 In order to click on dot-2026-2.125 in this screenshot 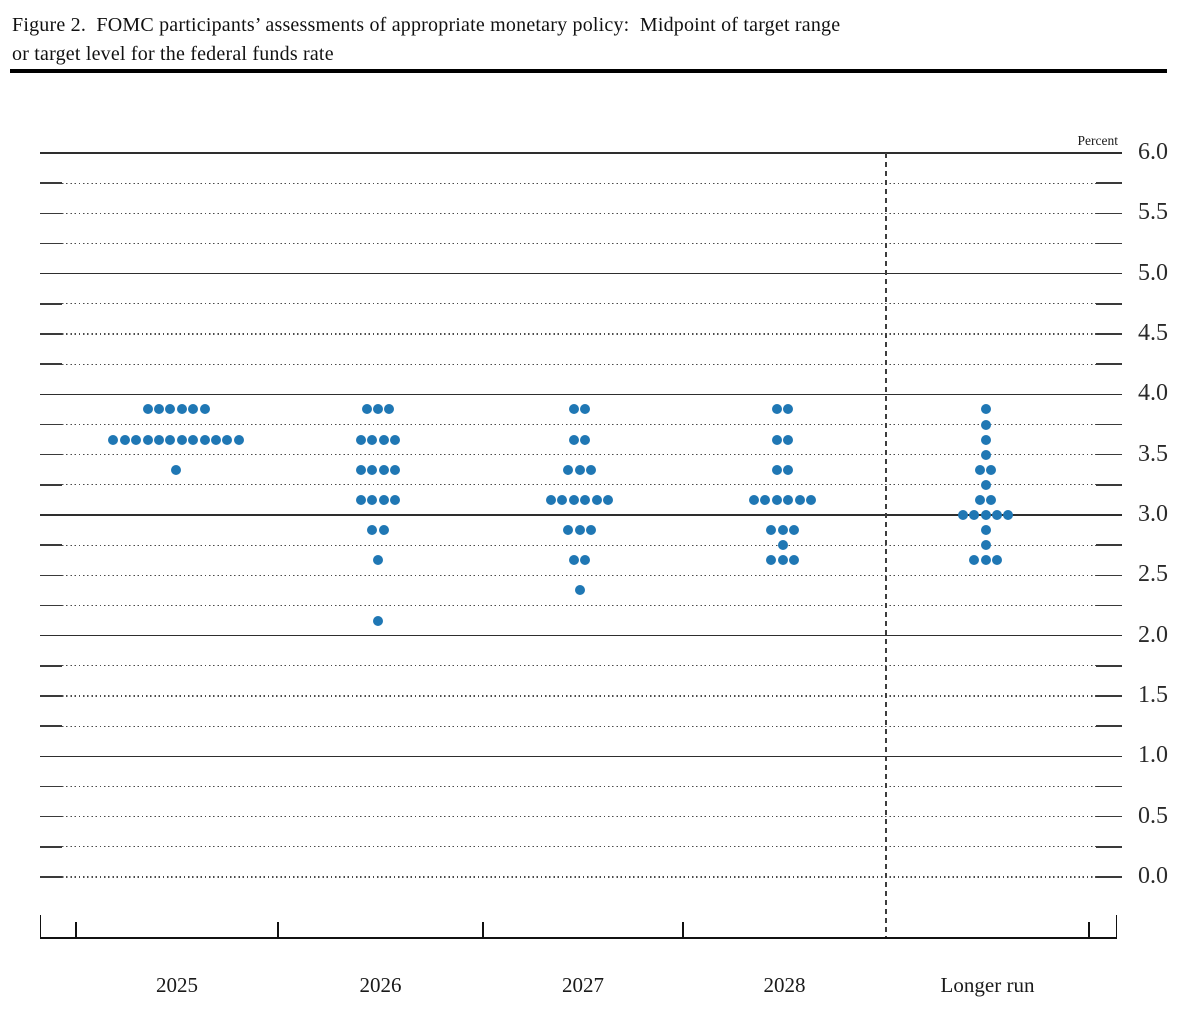, I will do `click(378, 620)`.